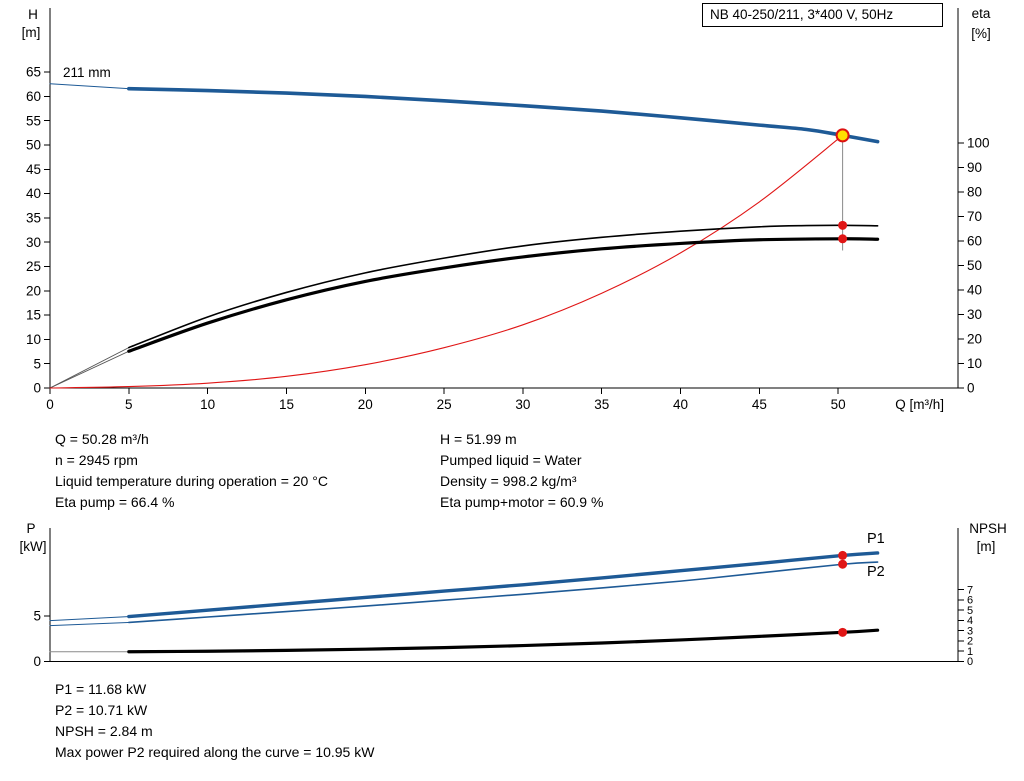  I want to click on head-chart-right-tick-label: 0, so click(971, 388).